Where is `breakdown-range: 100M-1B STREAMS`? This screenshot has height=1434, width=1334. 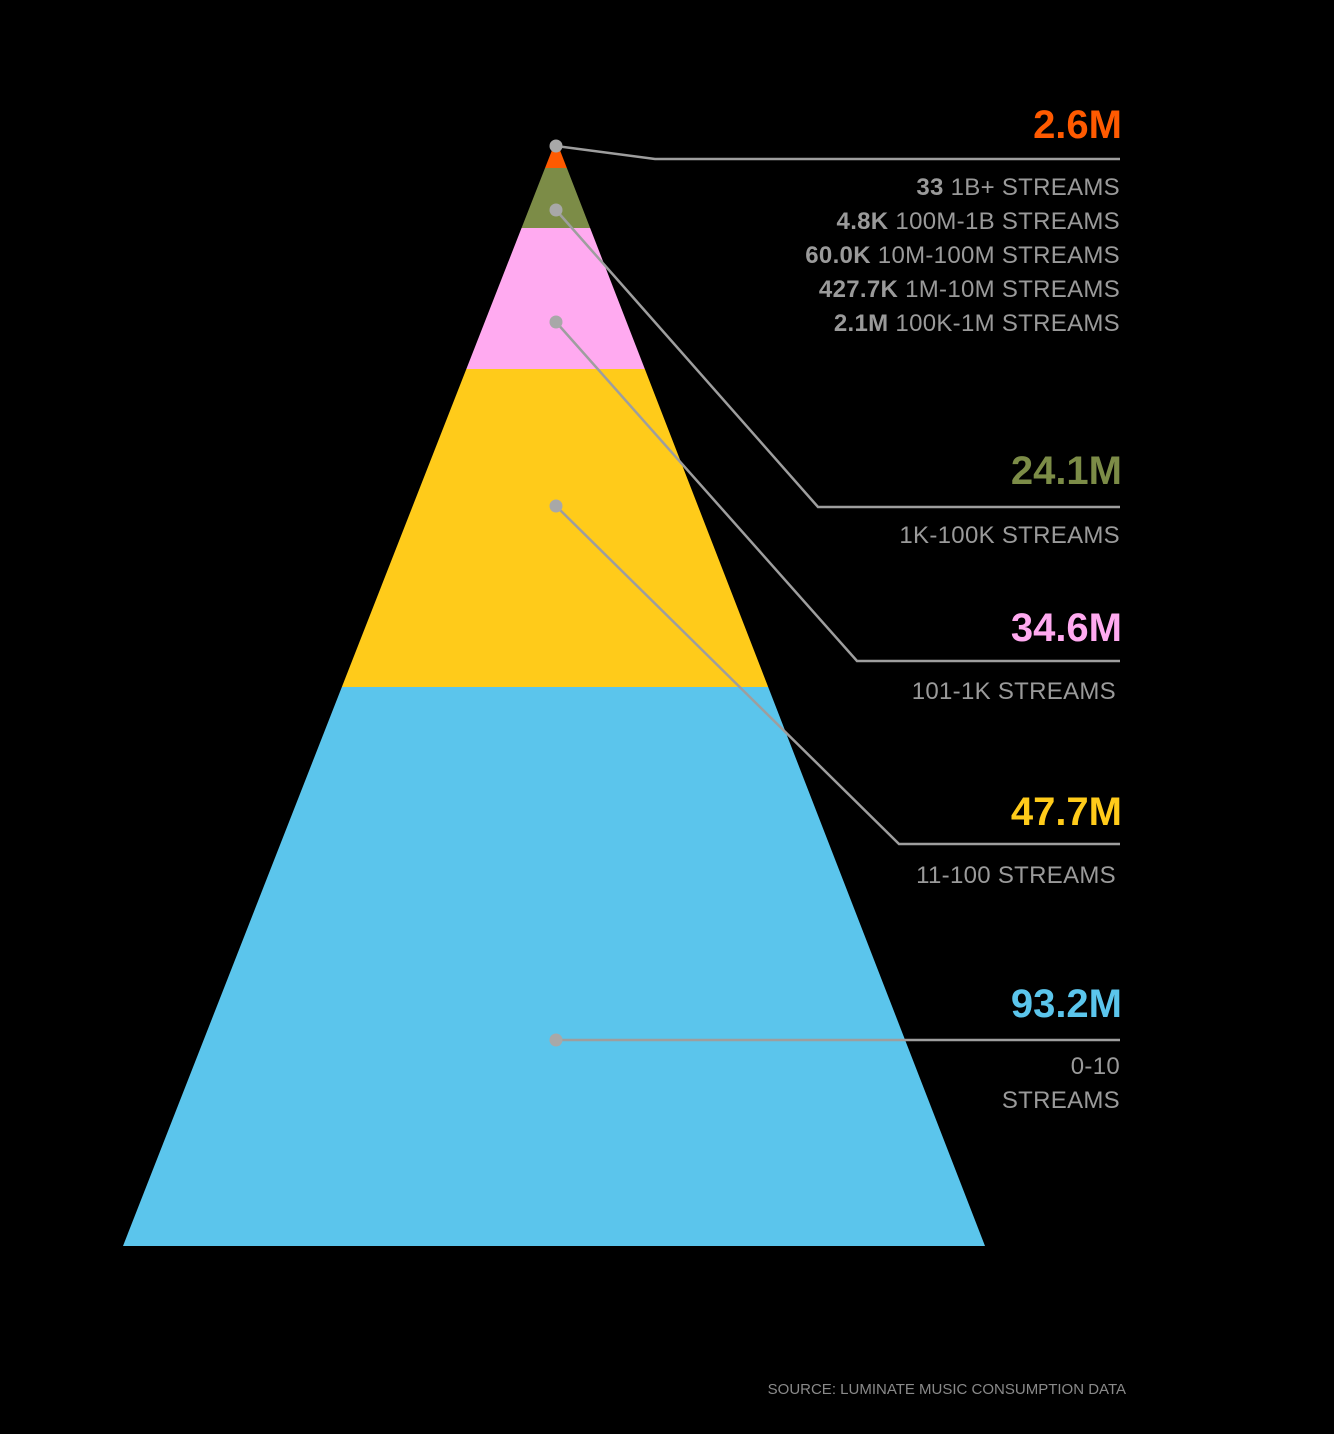 breakdown-range: 100M-1B STREAMS is located at coordinates (1007, 221).